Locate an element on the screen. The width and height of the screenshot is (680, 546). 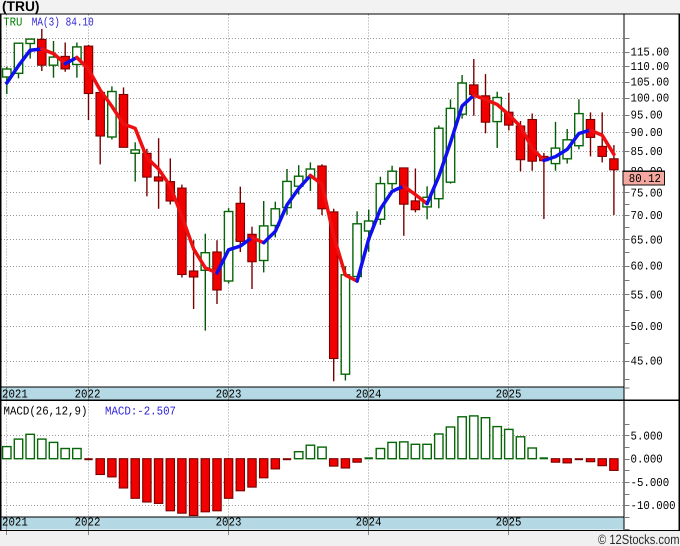
svg-text: 55.00 is located at coordinates (647, 295).